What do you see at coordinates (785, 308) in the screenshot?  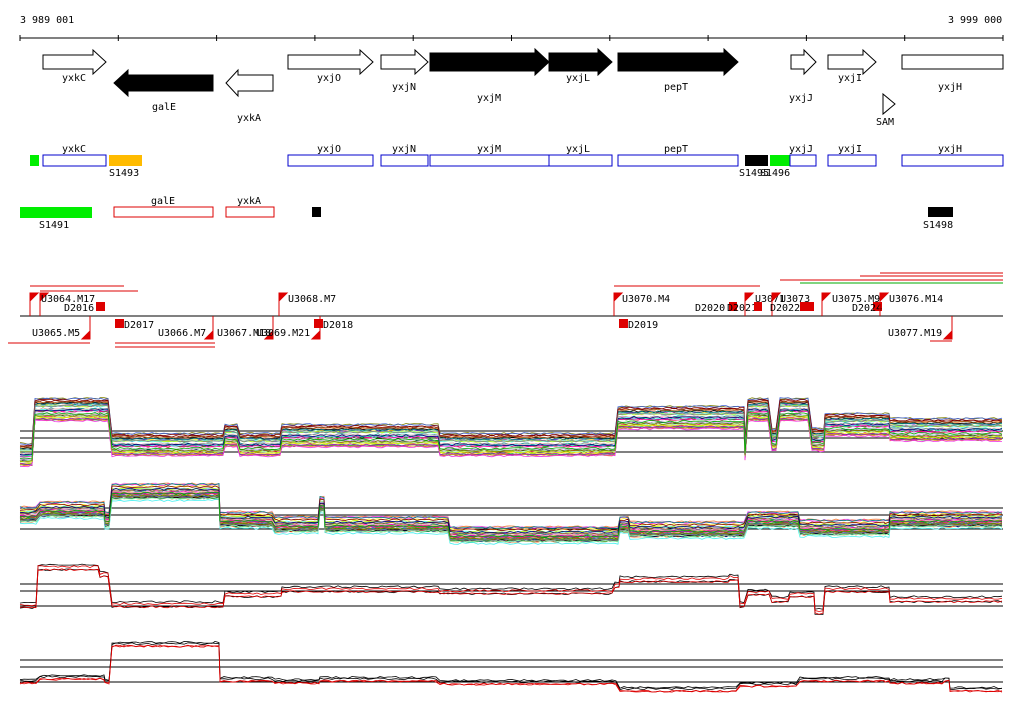 I see `tss-label-D2022: D2022` at bounding box center [785, 308].